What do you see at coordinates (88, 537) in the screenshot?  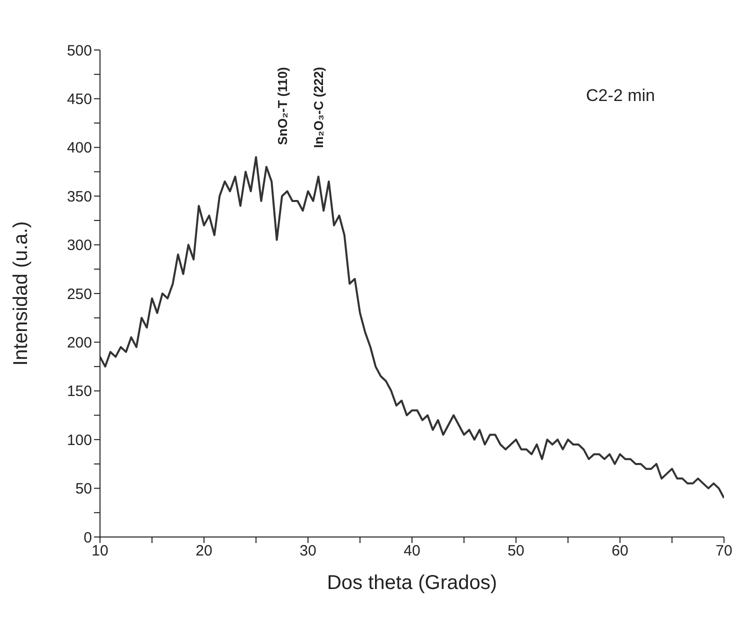 I see `y-tick-label: 0` at bounding box center [88, 537].